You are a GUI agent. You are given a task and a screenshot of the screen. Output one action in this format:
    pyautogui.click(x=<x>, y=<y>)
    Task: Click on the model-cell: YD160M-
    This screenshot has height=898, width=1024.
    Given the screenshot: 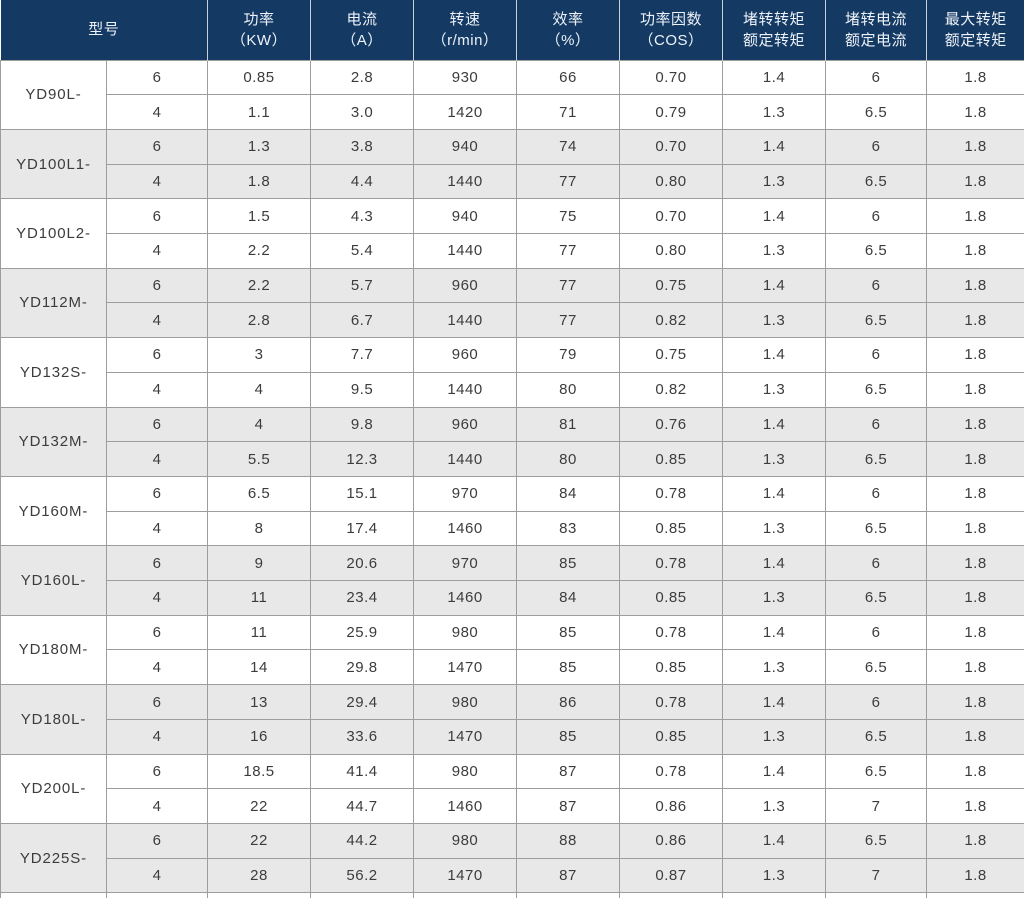 What is the action you would take?
    pyautogui.click(x=53, y=511)
    